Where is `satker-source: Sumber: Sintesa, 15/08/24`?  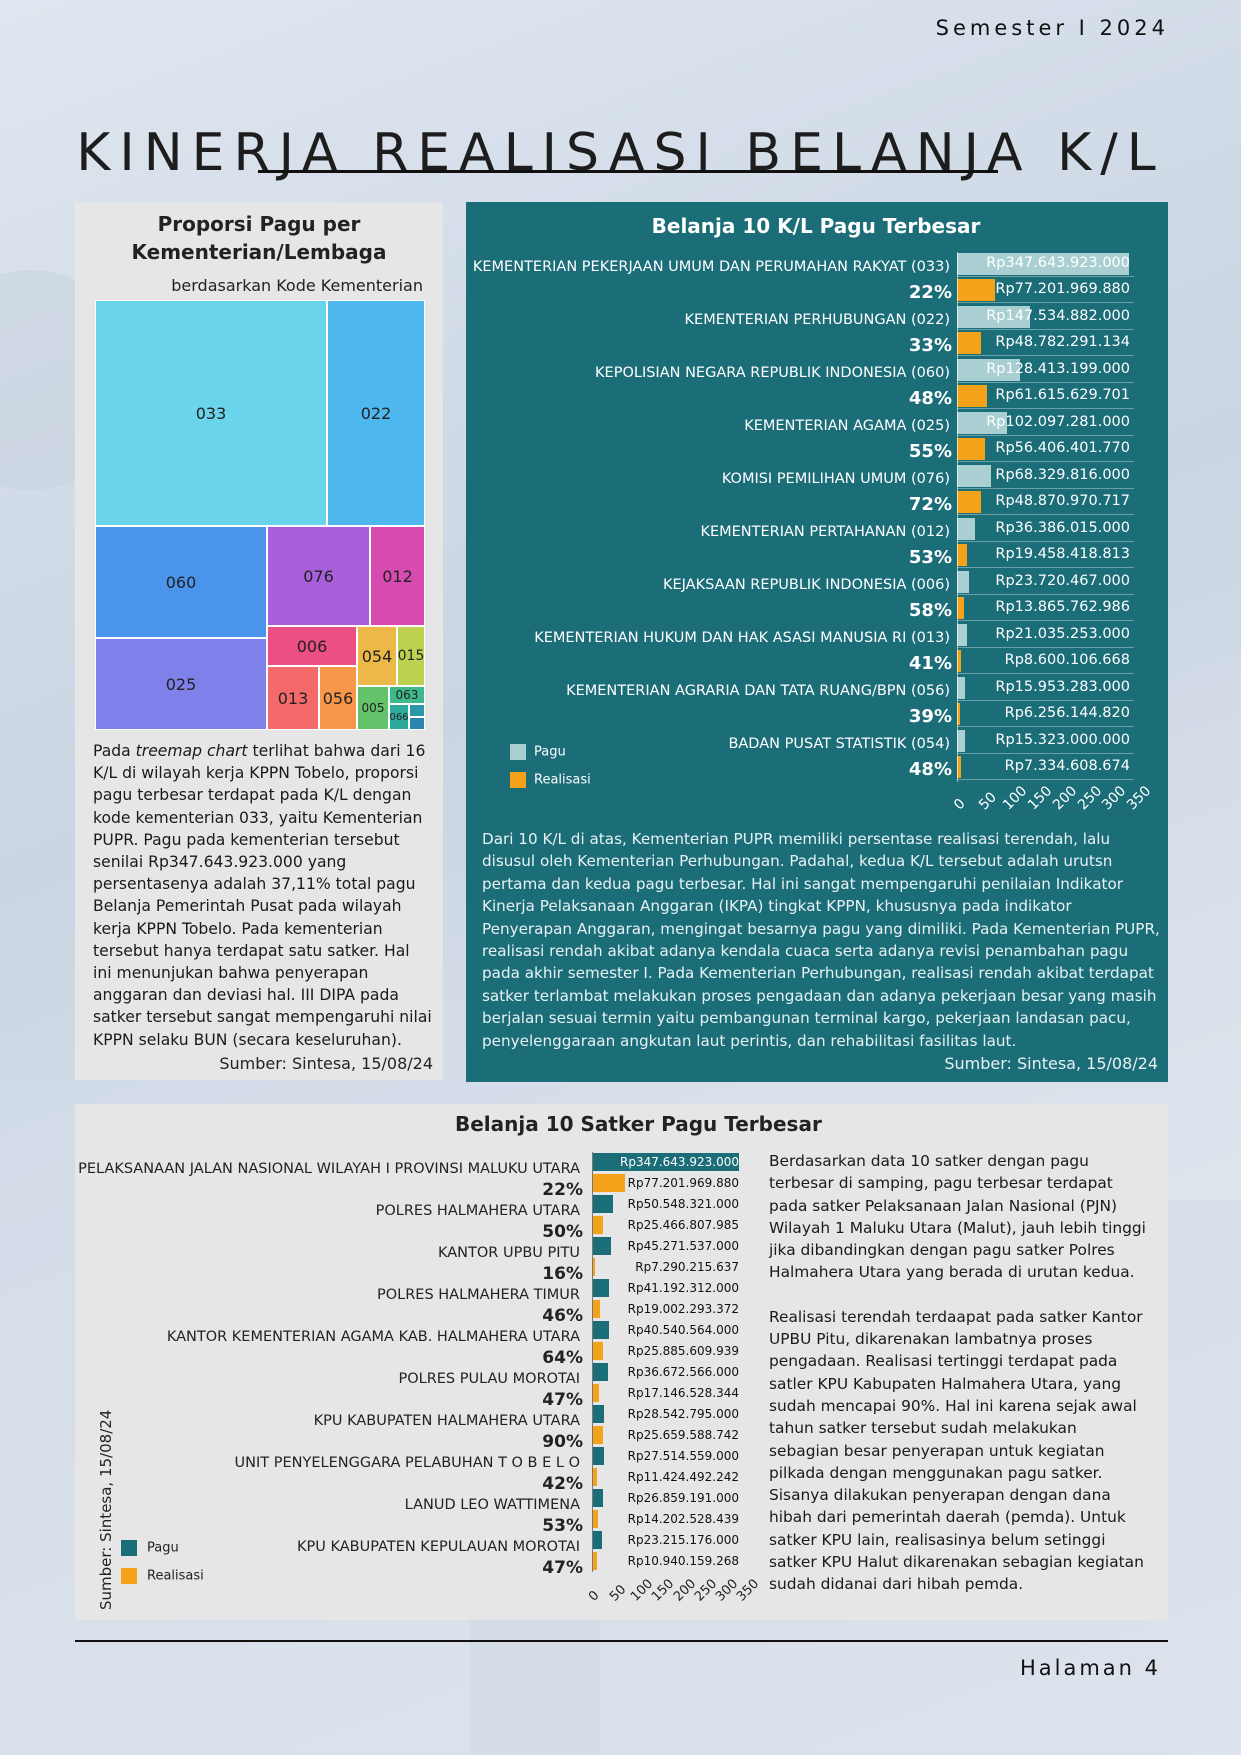 satker-source: Sumber: Sintesa, 15/08/24 is located at coordinates (106, 1509).